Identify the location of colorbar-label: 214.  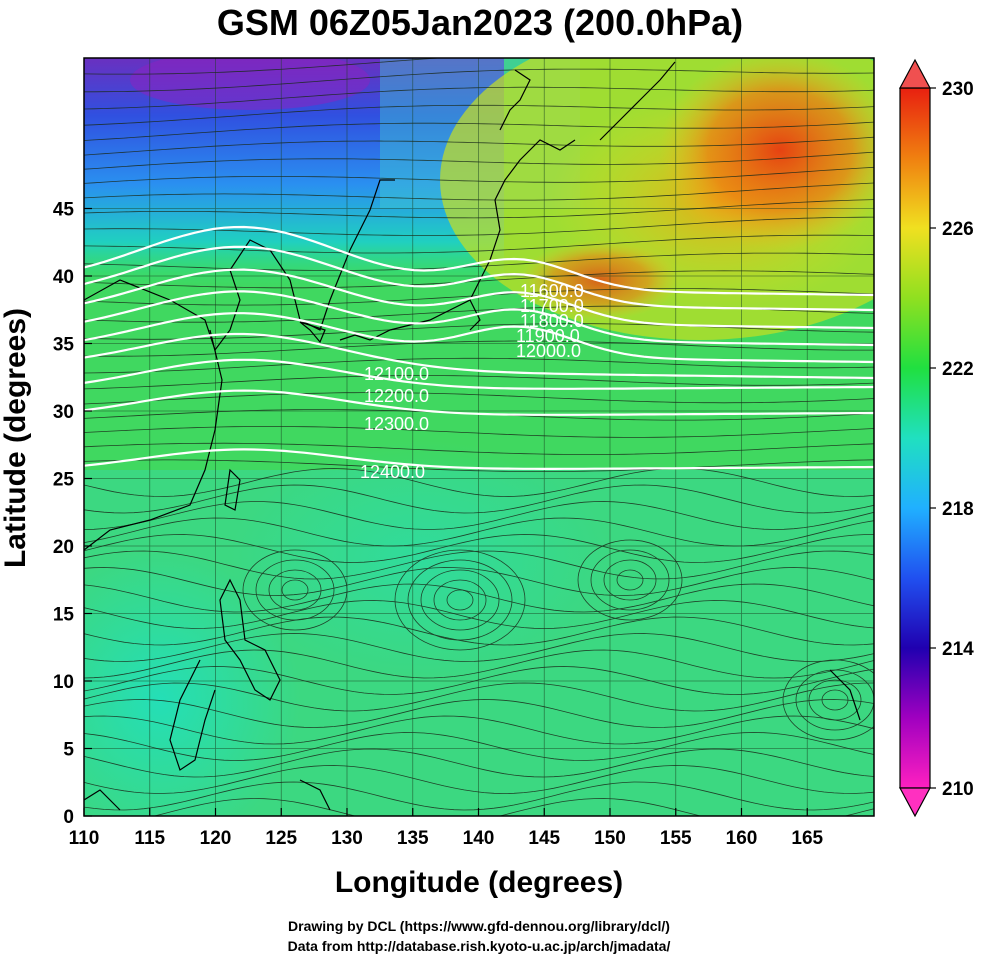
(958, 649).